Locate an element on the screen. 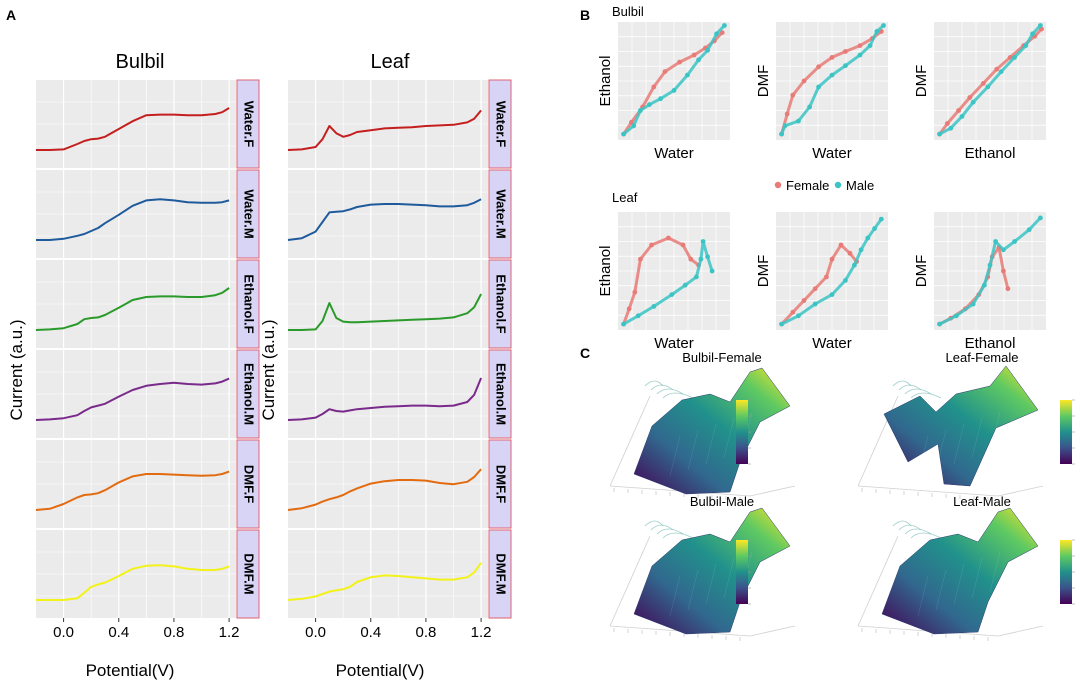  column-title-leaf: Leaf is located at coordinates (390, 62).